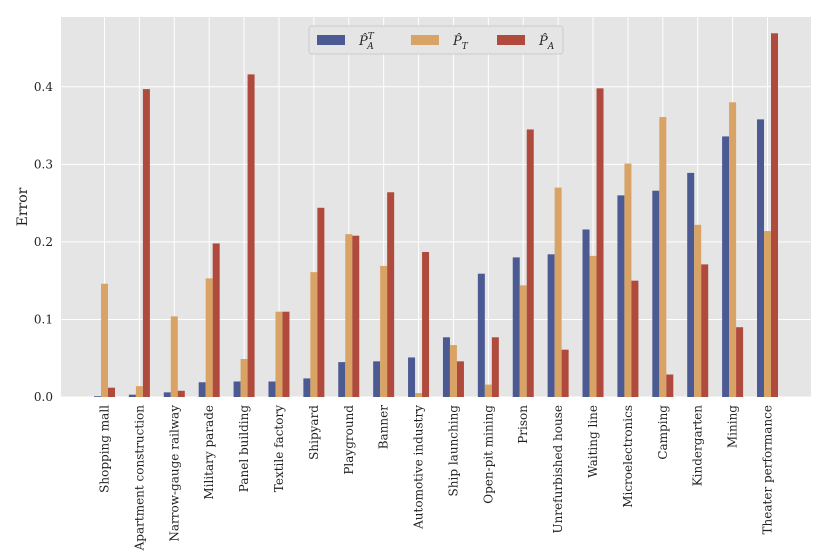  Describe the element at coordinates (628, 456) in the screenshot. I see `x-tick-label: Microelectronics` at that location.